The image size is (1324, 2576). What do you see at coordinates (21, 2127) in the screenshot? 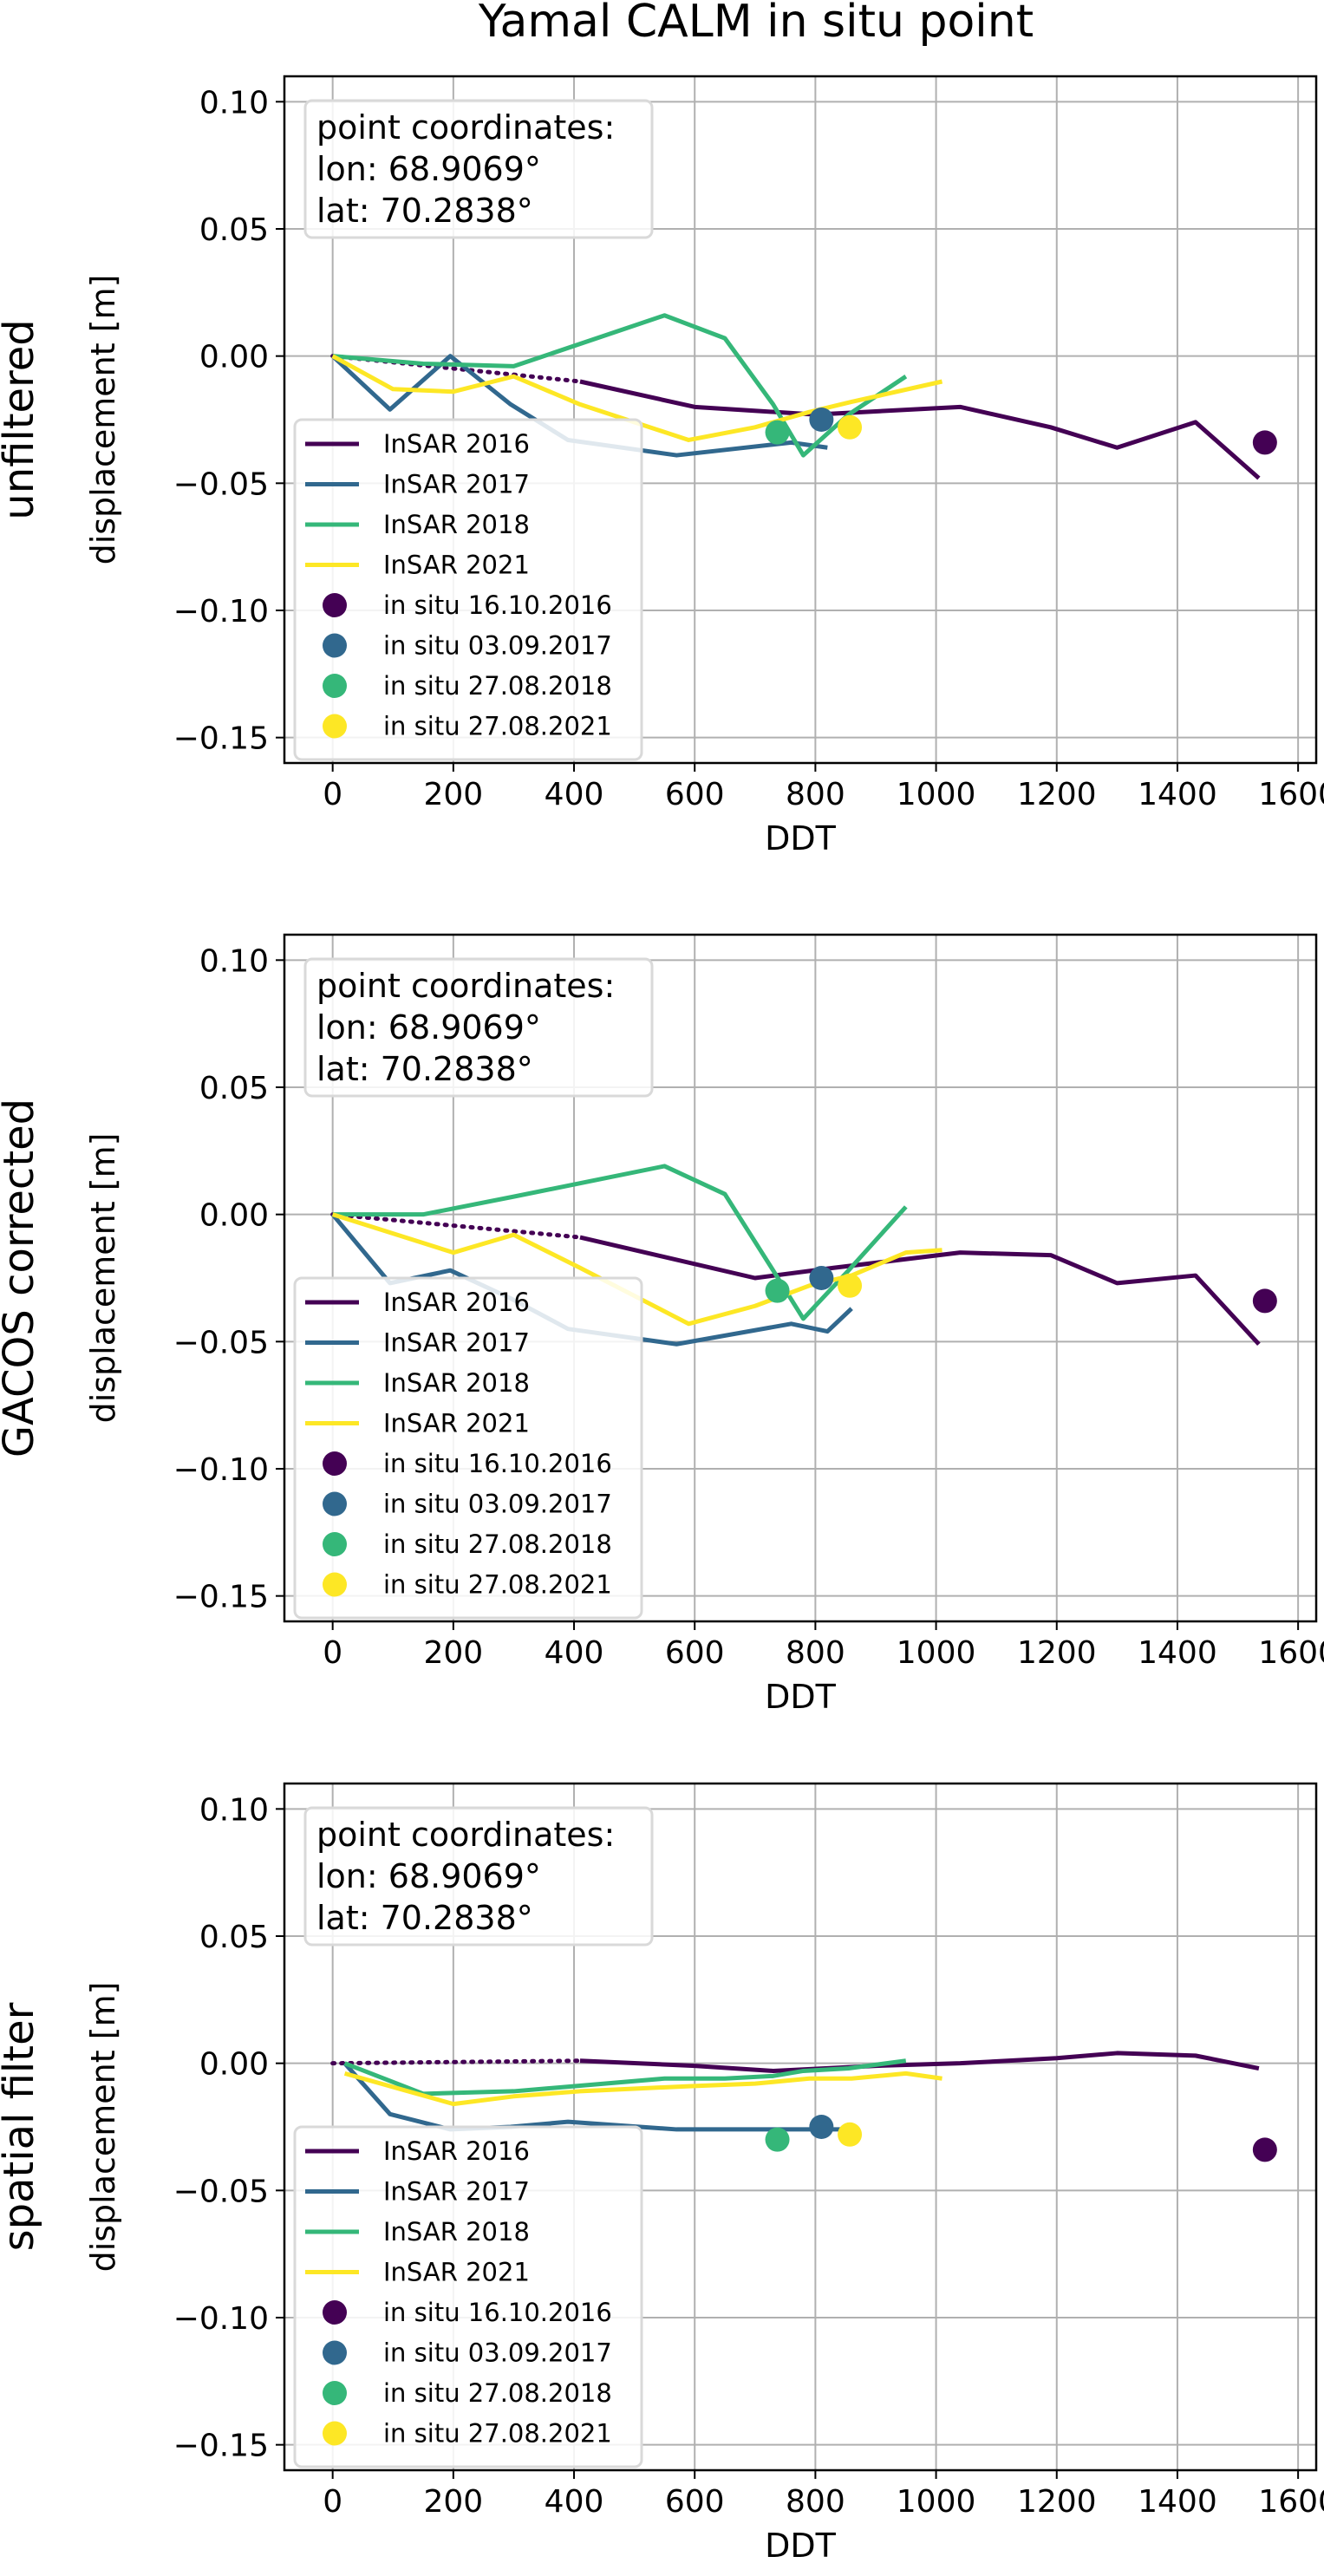
I see `row-label: spatial filter` at bounding box center [21, 2127].